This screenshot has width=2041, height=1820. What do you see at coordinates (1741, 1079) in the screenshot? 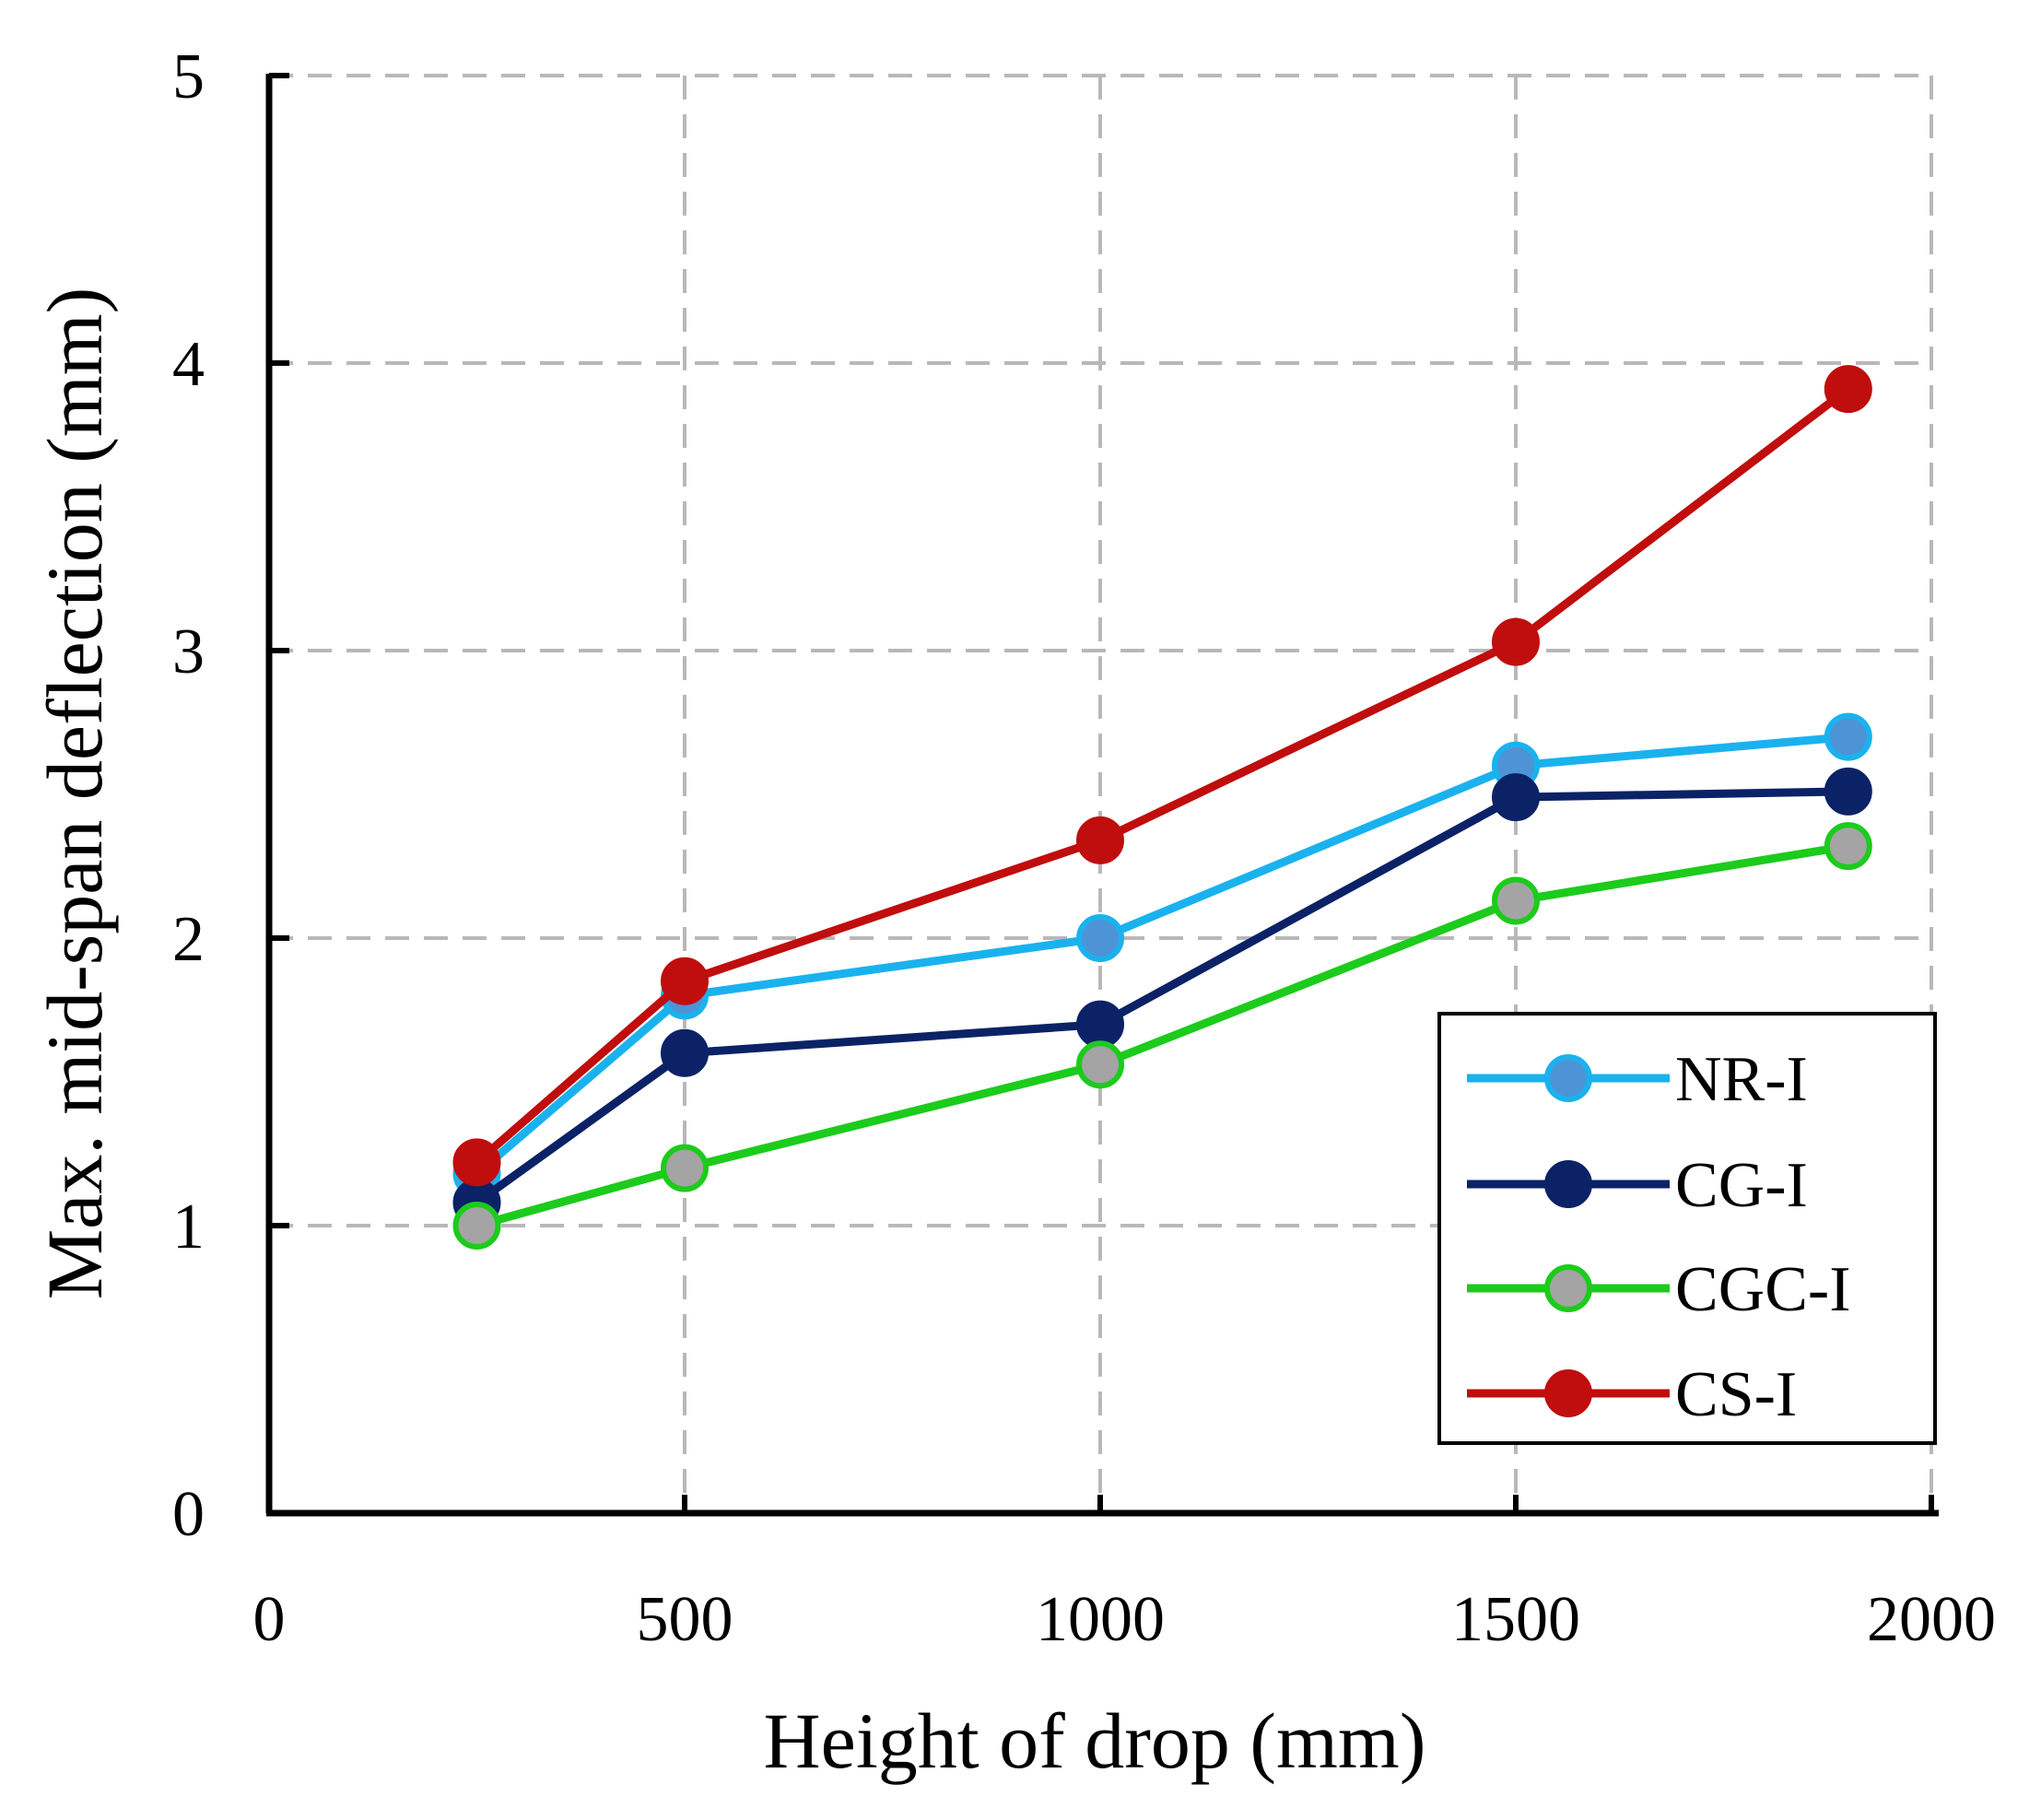
I see `legend-label-nr-i: NR-I` at bounding box center [1741, 1079].